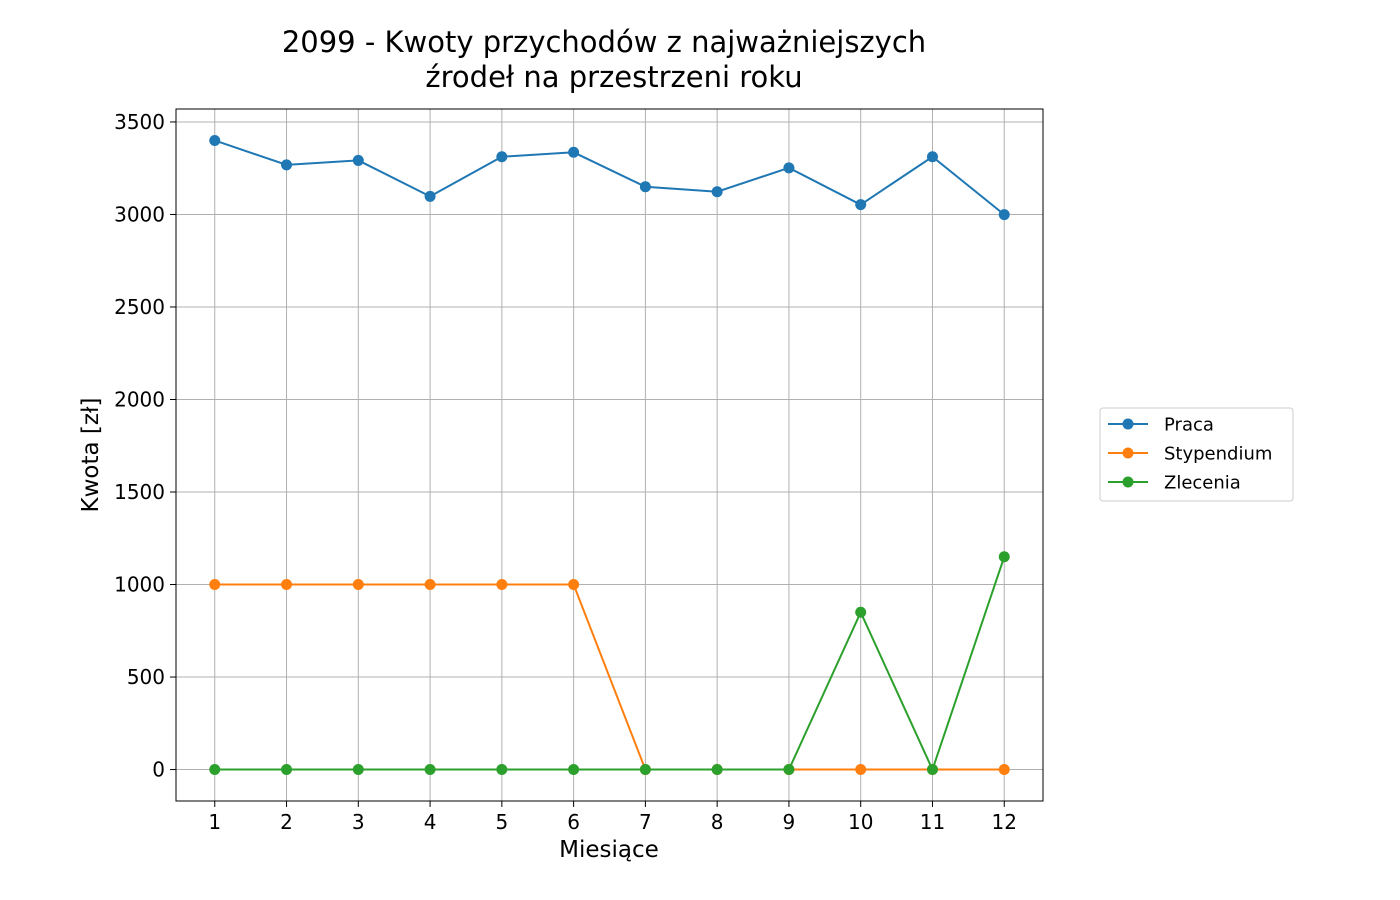  I want to click on legend-label-praca: Praca, so click(1189, 425).